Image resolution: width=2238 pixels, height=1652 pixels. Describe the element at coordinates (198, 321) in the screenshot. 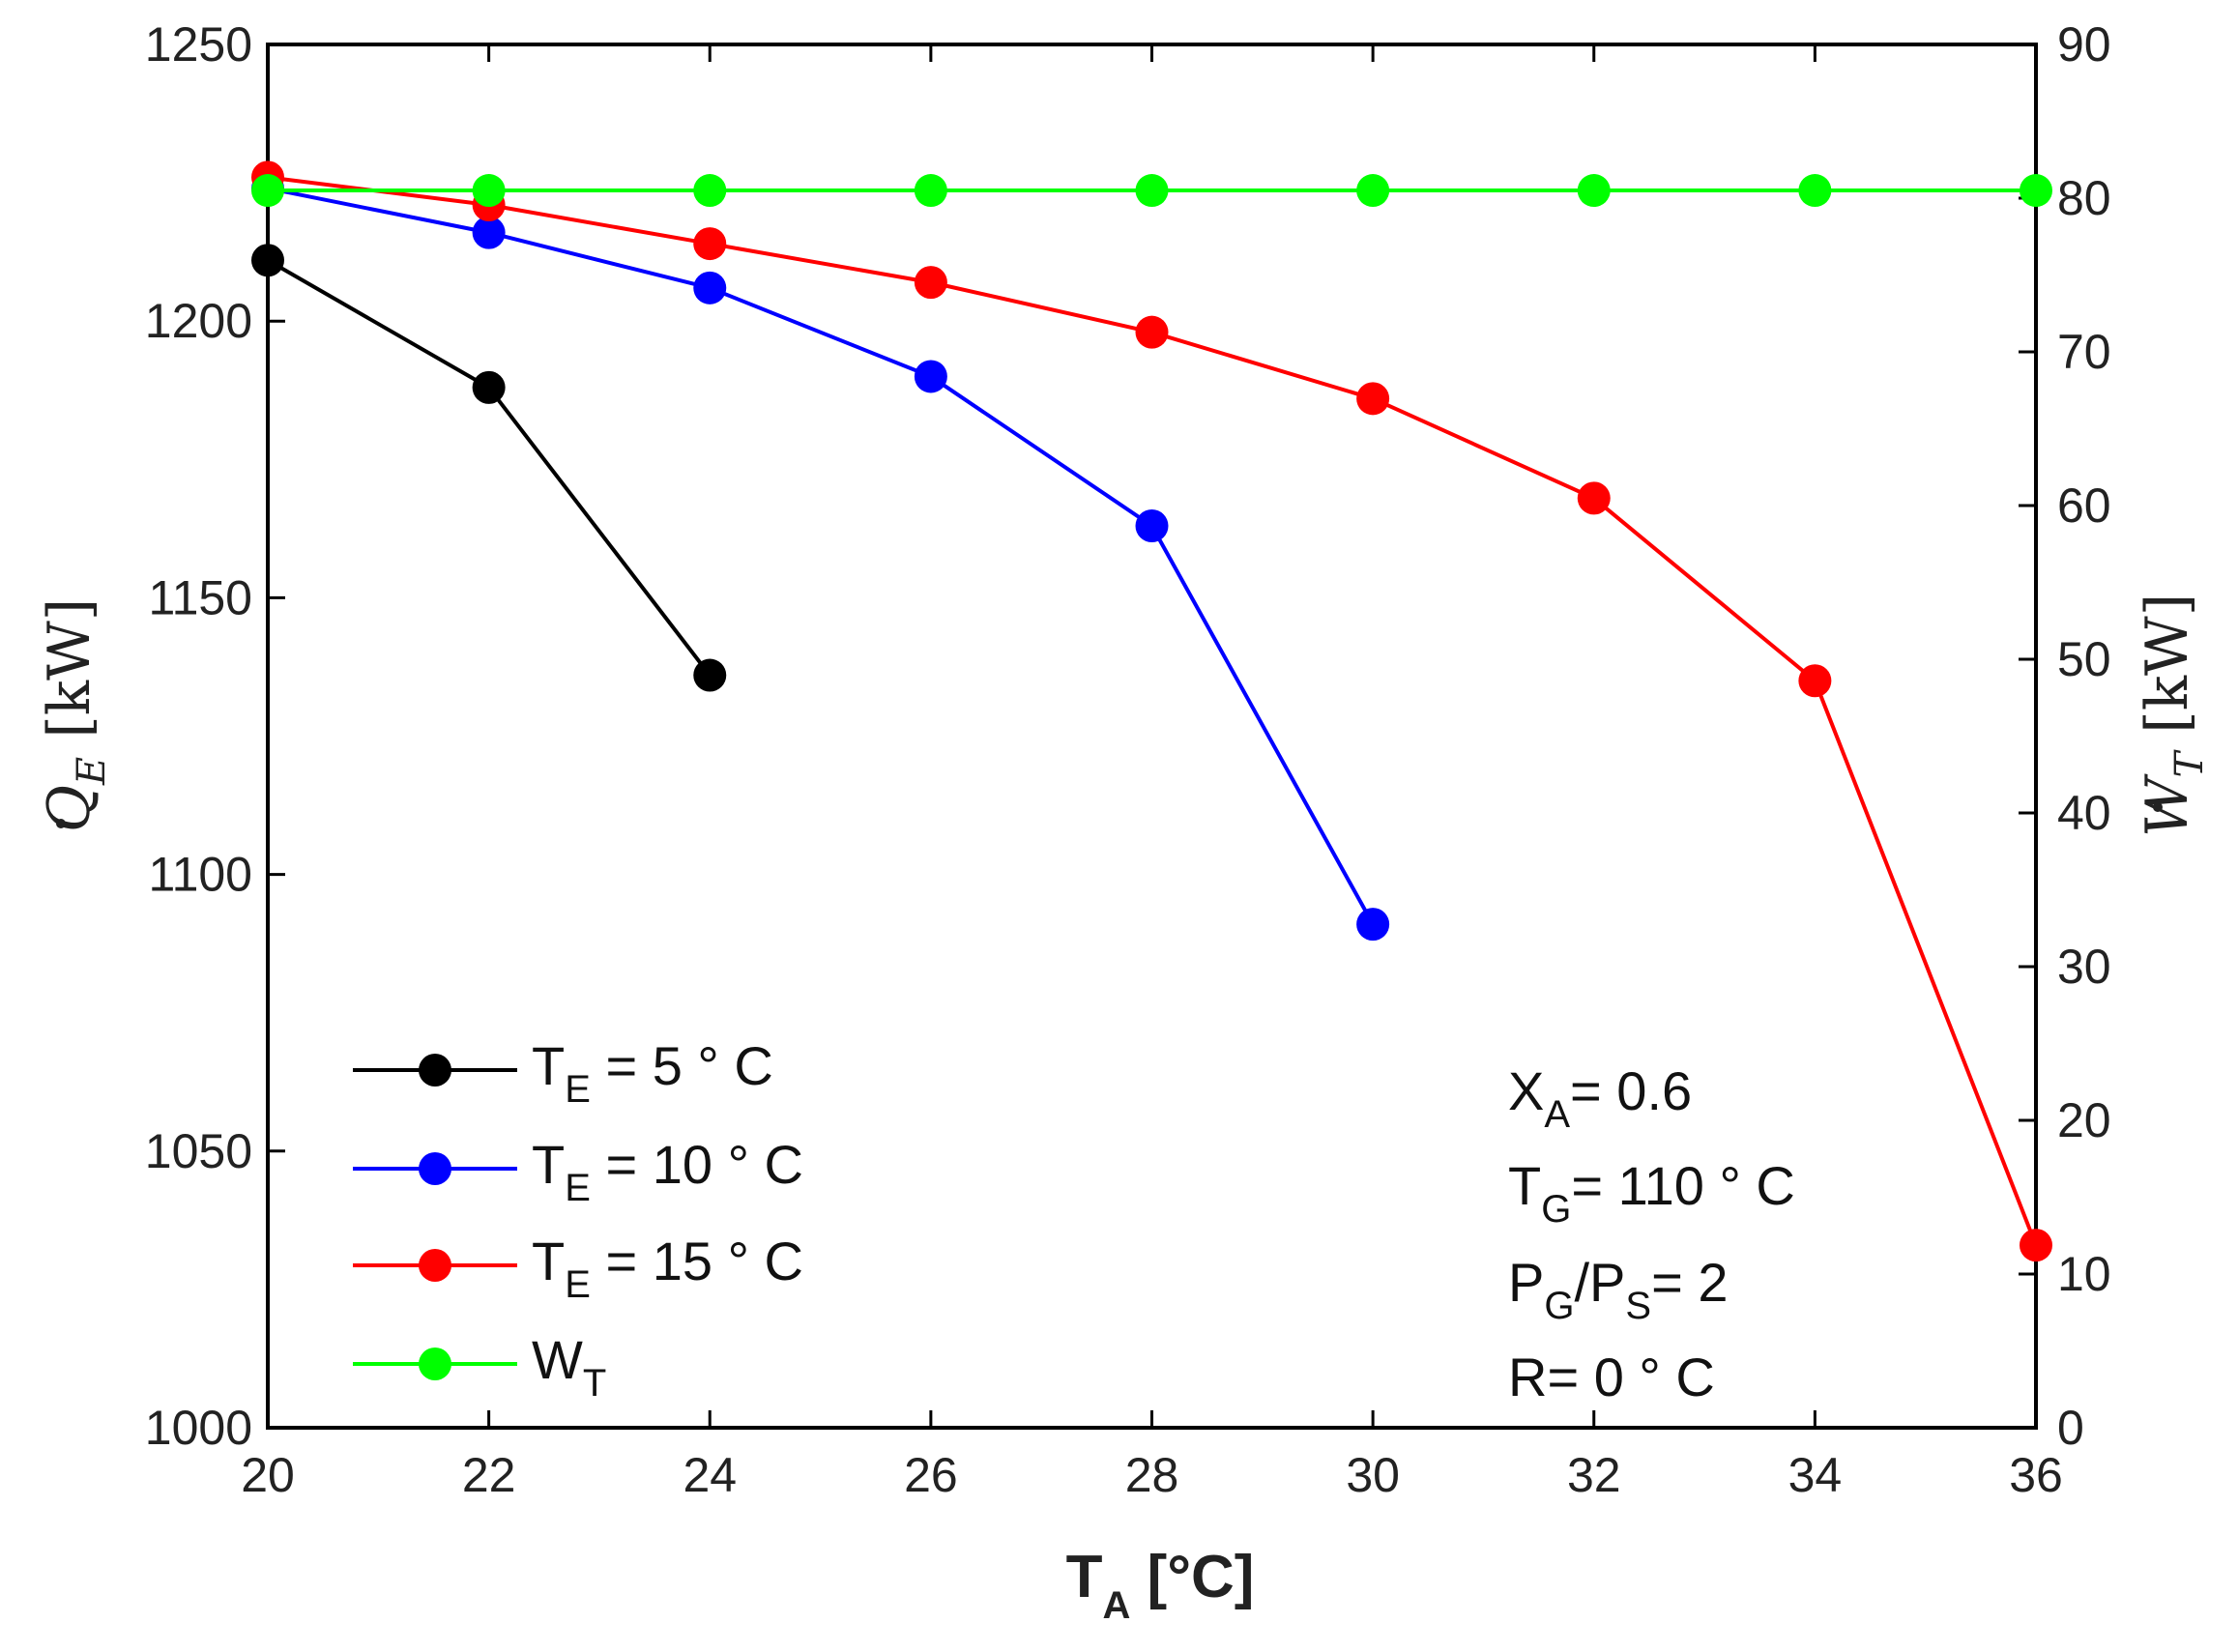

I see `y-left-tick-label: 1200` at that location.